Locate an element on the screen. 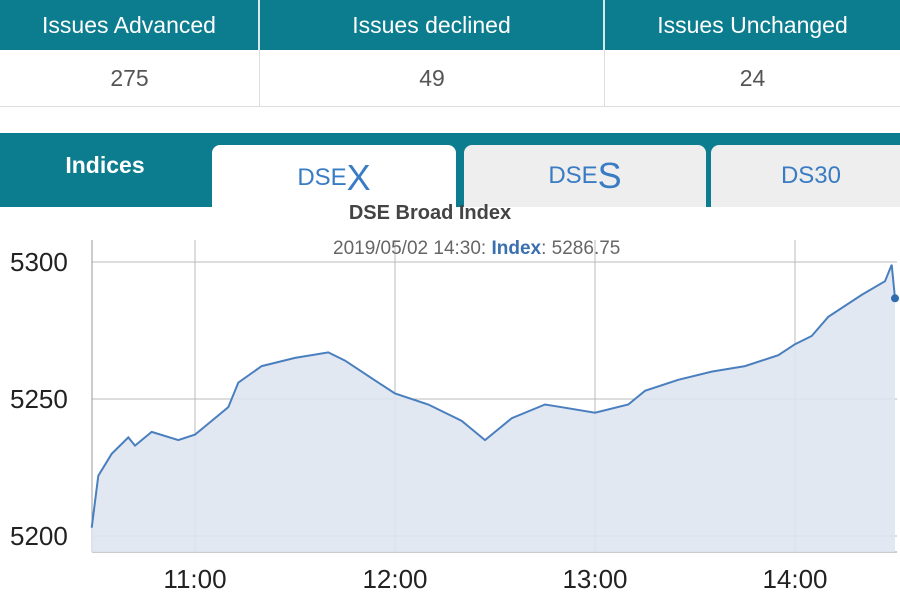  tooltip: 2019/05/02 14:30: Index: 5286.75 is located at coordinates (477, 248).